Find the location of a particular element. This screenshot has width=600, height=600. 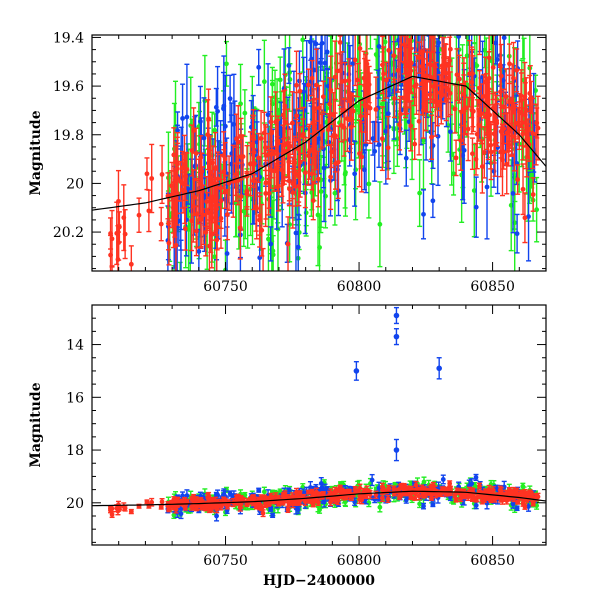

y-tick-label: 19.8 is located at coordinates (68, 136).